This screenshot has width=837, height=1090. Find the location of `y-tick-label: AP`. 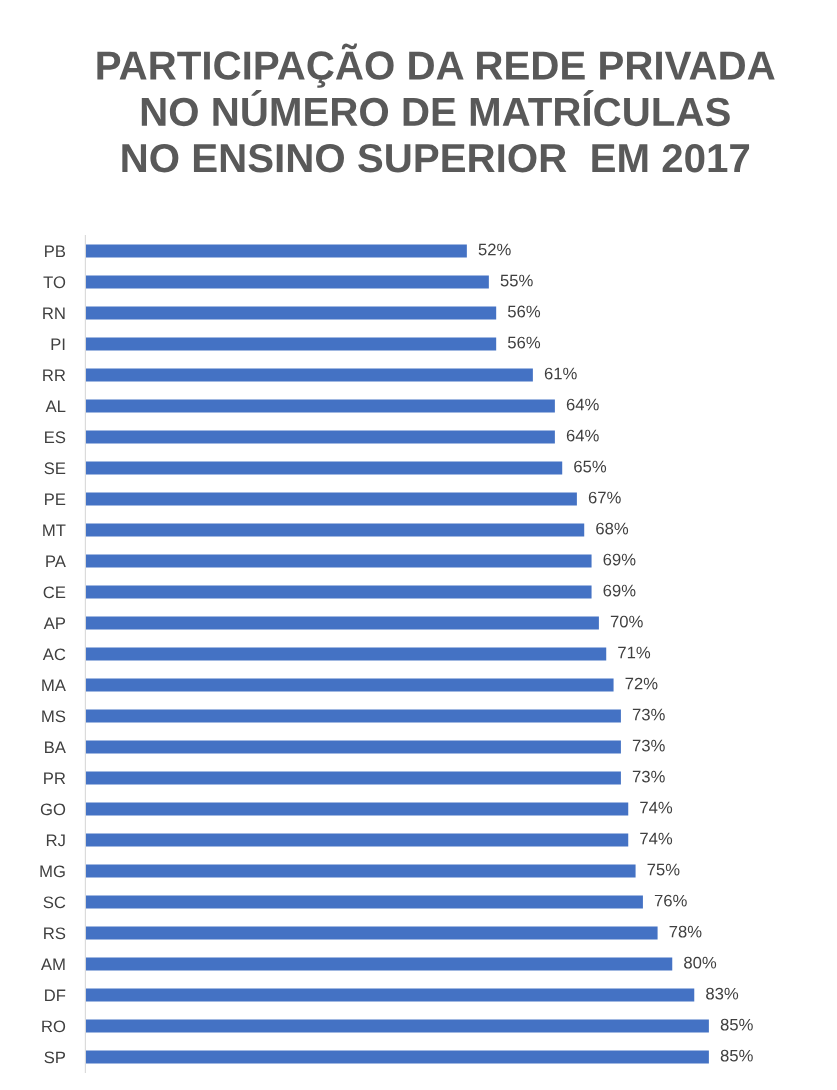

y-tick-label: AP is located at coordinates (54, 623).